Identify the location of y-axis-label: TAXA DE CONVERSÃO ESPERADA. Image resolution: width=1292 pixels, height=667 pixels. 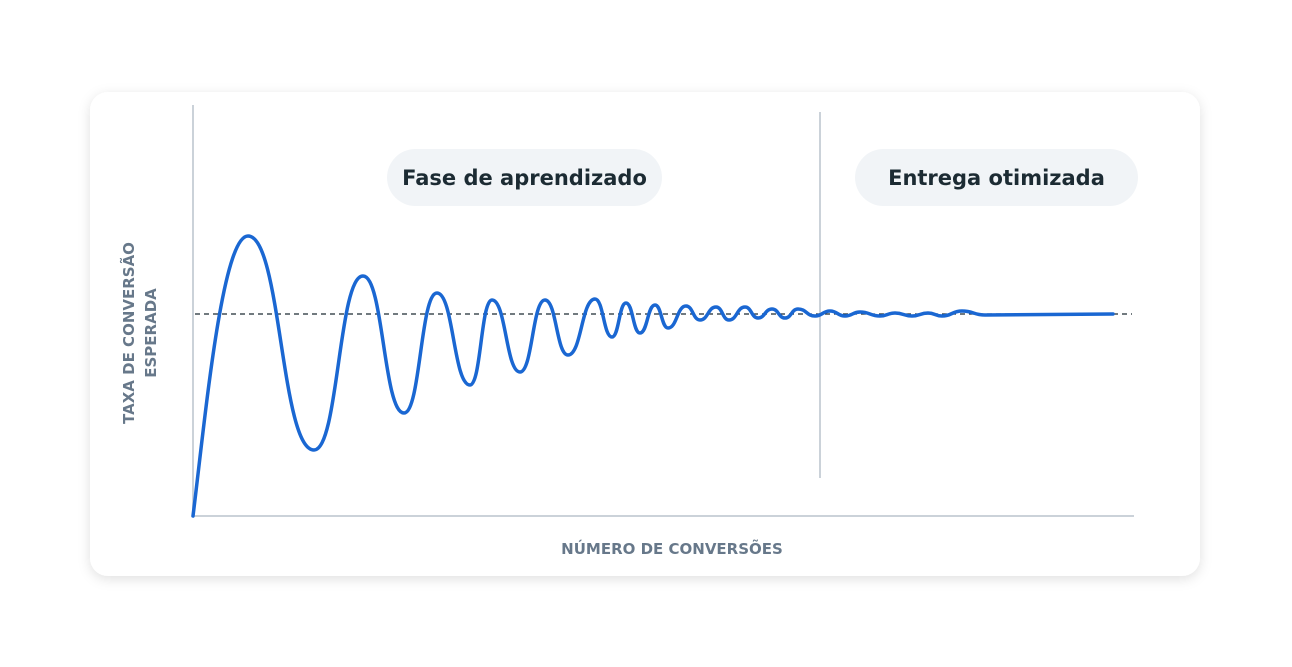
(139, 333).